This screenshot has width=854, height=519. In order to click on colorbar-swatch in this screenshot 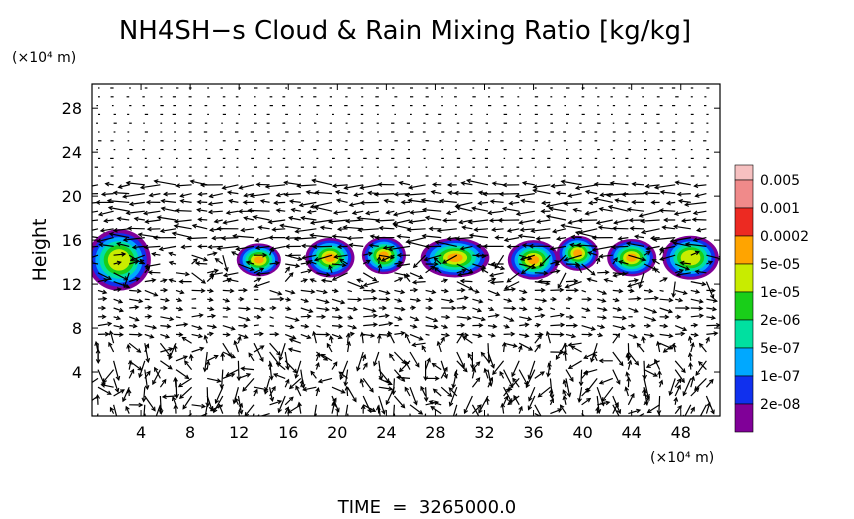, I will do `click(744, 278)`.